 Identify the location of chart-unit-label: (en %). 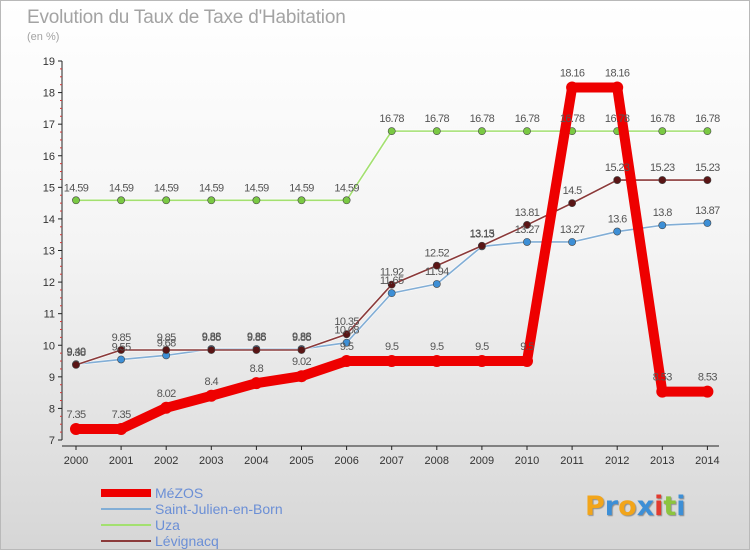
(43, 37).